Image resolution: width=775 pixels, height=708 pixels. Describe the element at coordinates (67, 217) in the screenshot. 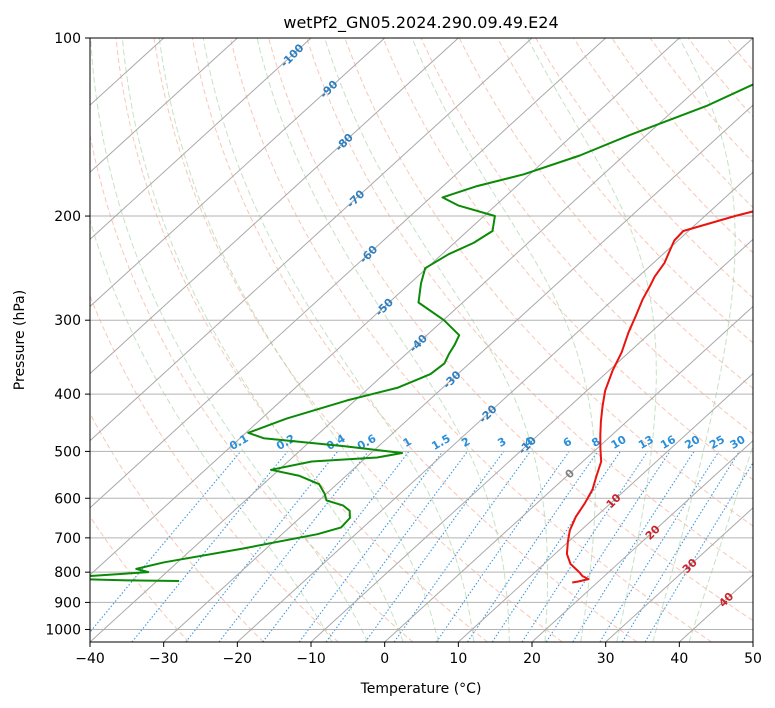

I see `y-tick-label: 200` at that location.